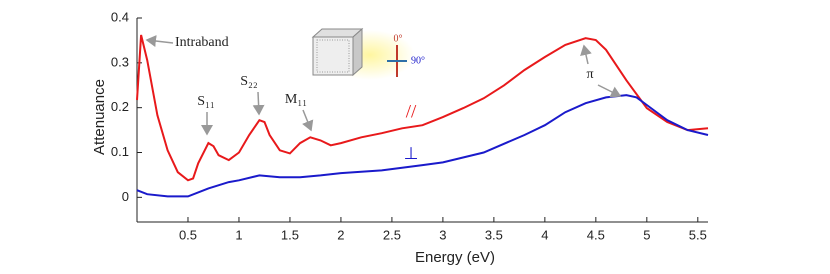  What do you see at coordinates (290, 234) in the screenshot?
I see `x-tick-label: 1.5` at bounding box center [290, 234].